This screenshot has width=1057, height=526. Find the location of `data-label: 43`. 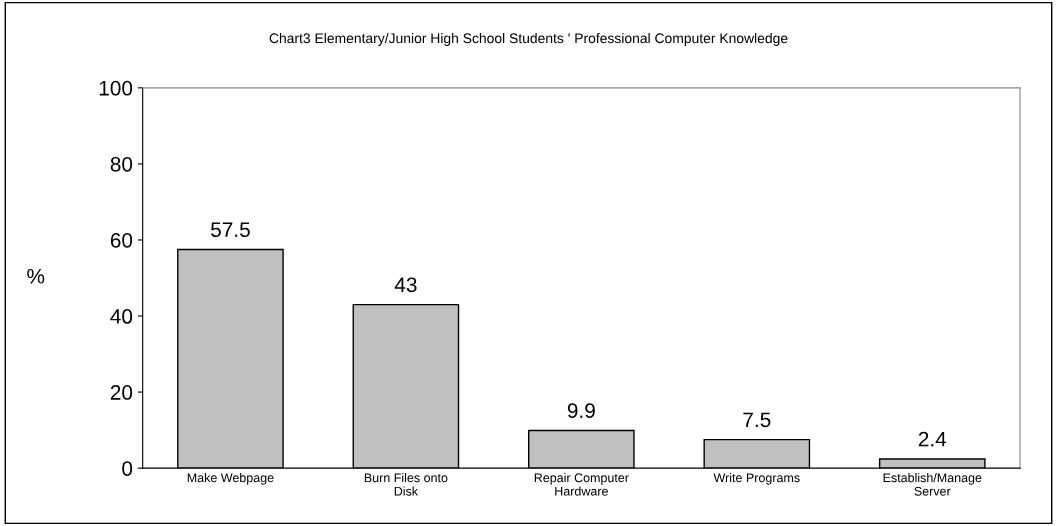

data-label: 43 is located at coordinates (405, 285).